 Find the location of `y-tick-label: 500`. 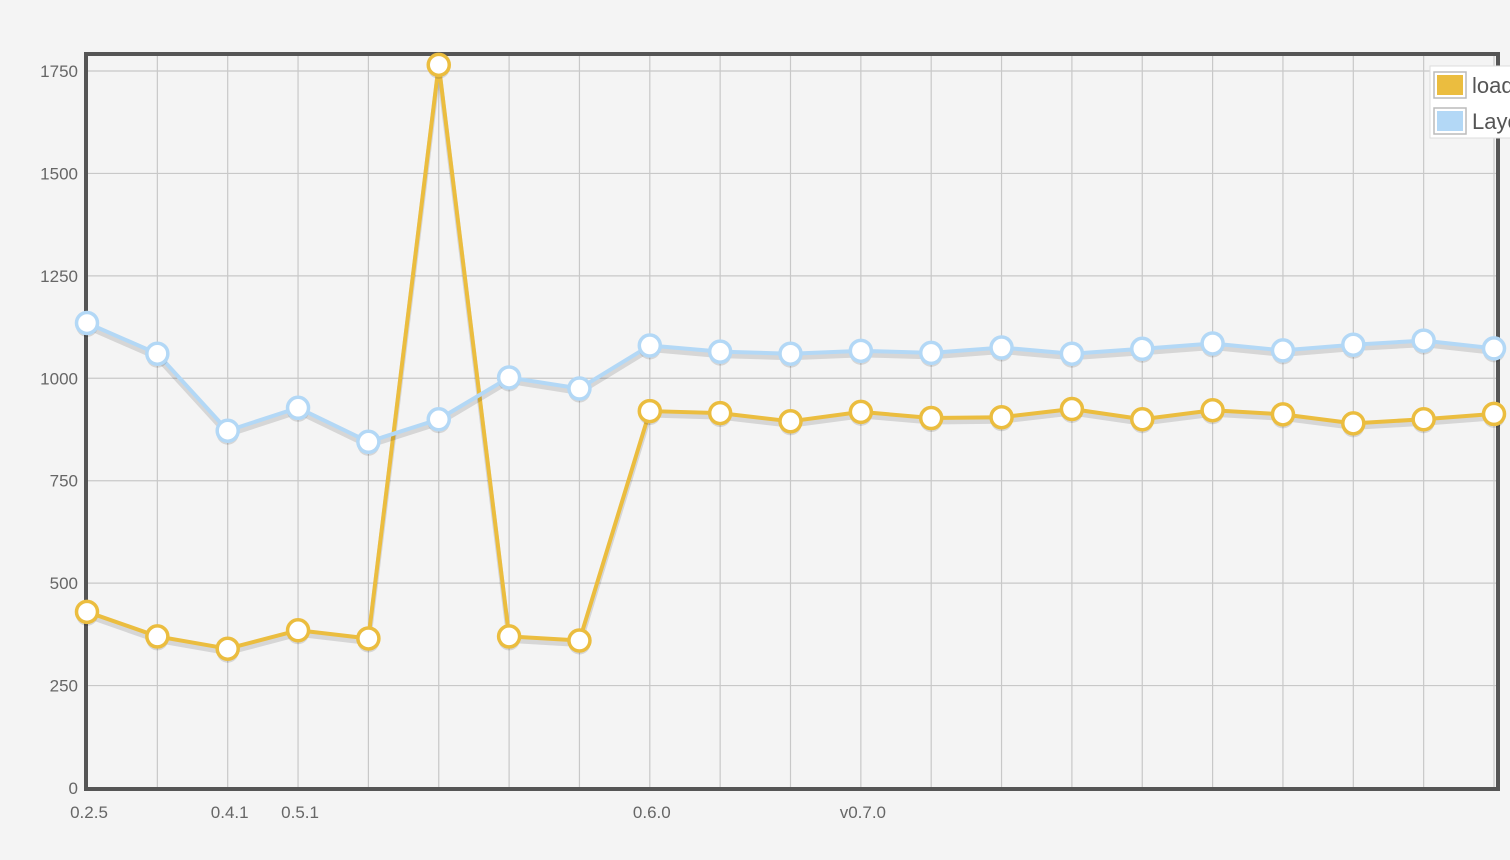

y-tick-label: 500 is located at coordinates (64, 583).